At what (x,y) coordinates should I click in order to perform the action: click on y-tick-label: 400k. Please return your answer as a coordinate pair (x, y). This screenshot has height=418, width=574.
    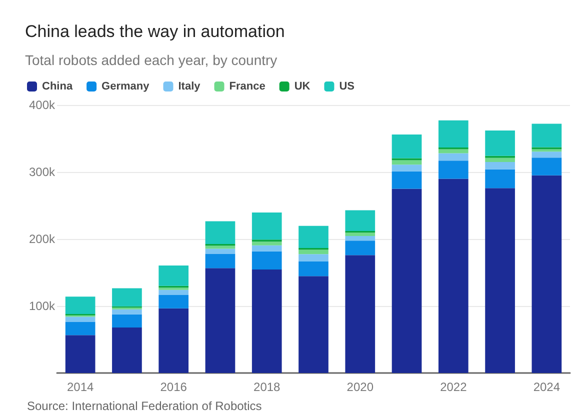
    Looking at the image, I should click on (42, 105).